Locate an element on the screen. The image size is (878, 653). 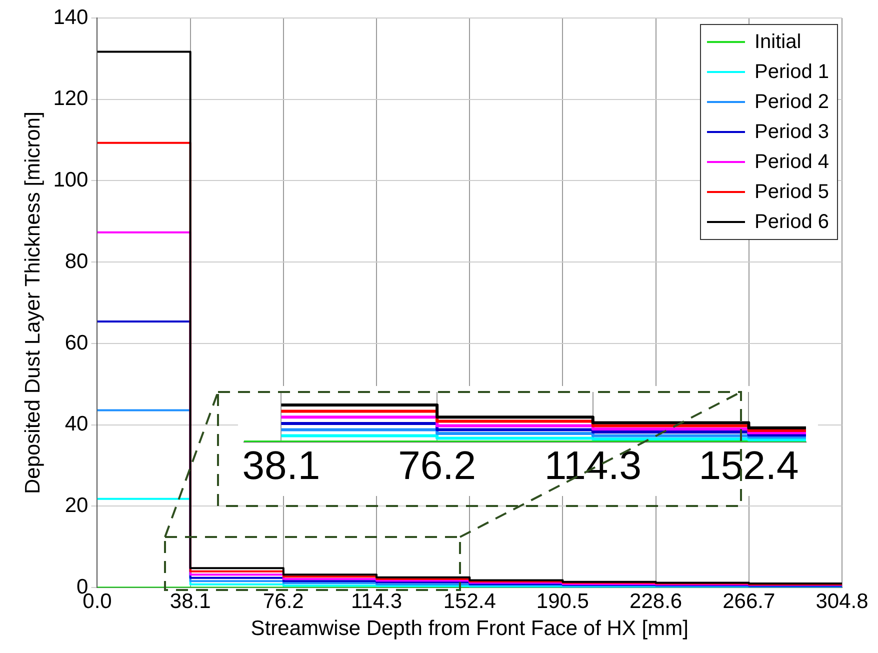
y-tick-label: 40 is located at coordinates (76, 424).